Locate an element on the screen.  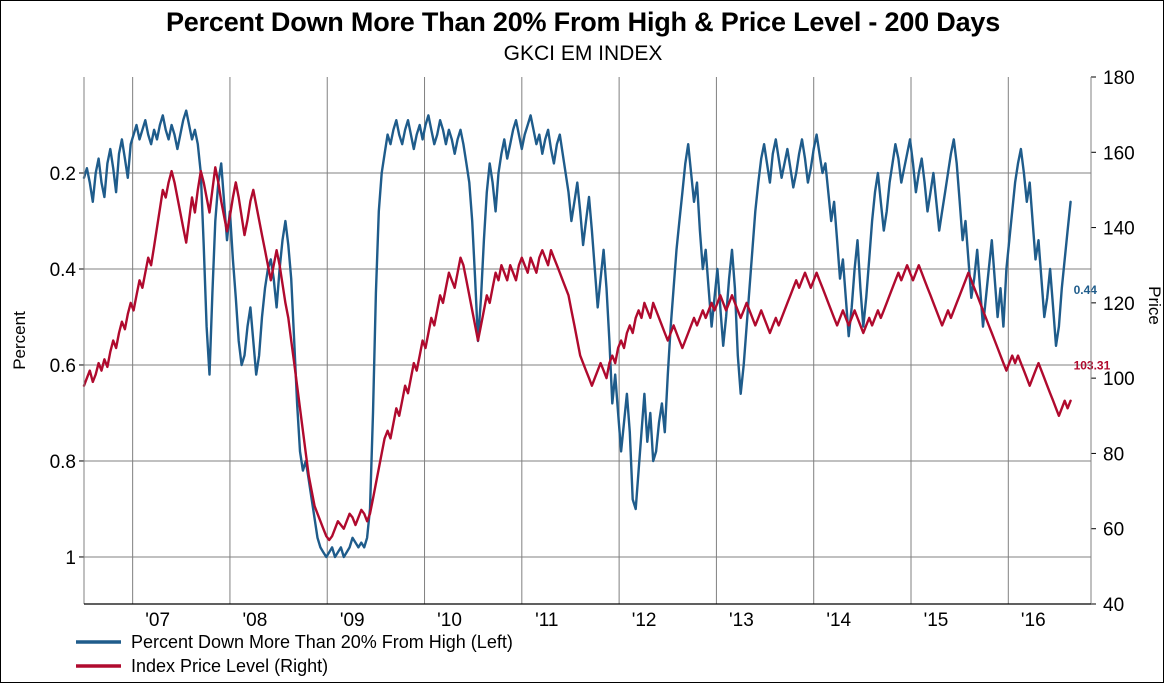
y-axis-right-tick-label: 80 is located at coordinates (1113, 454).